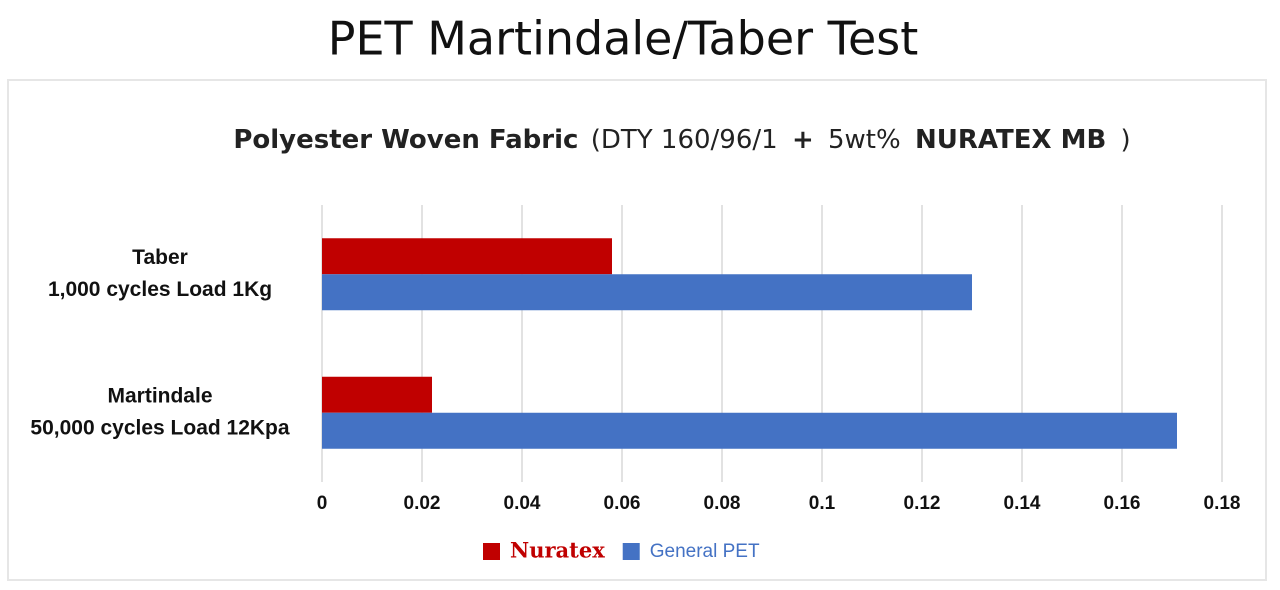  Describe the element at coordinates (803, 140) in the screenshot. I see `subtitle-part: +` at that location.